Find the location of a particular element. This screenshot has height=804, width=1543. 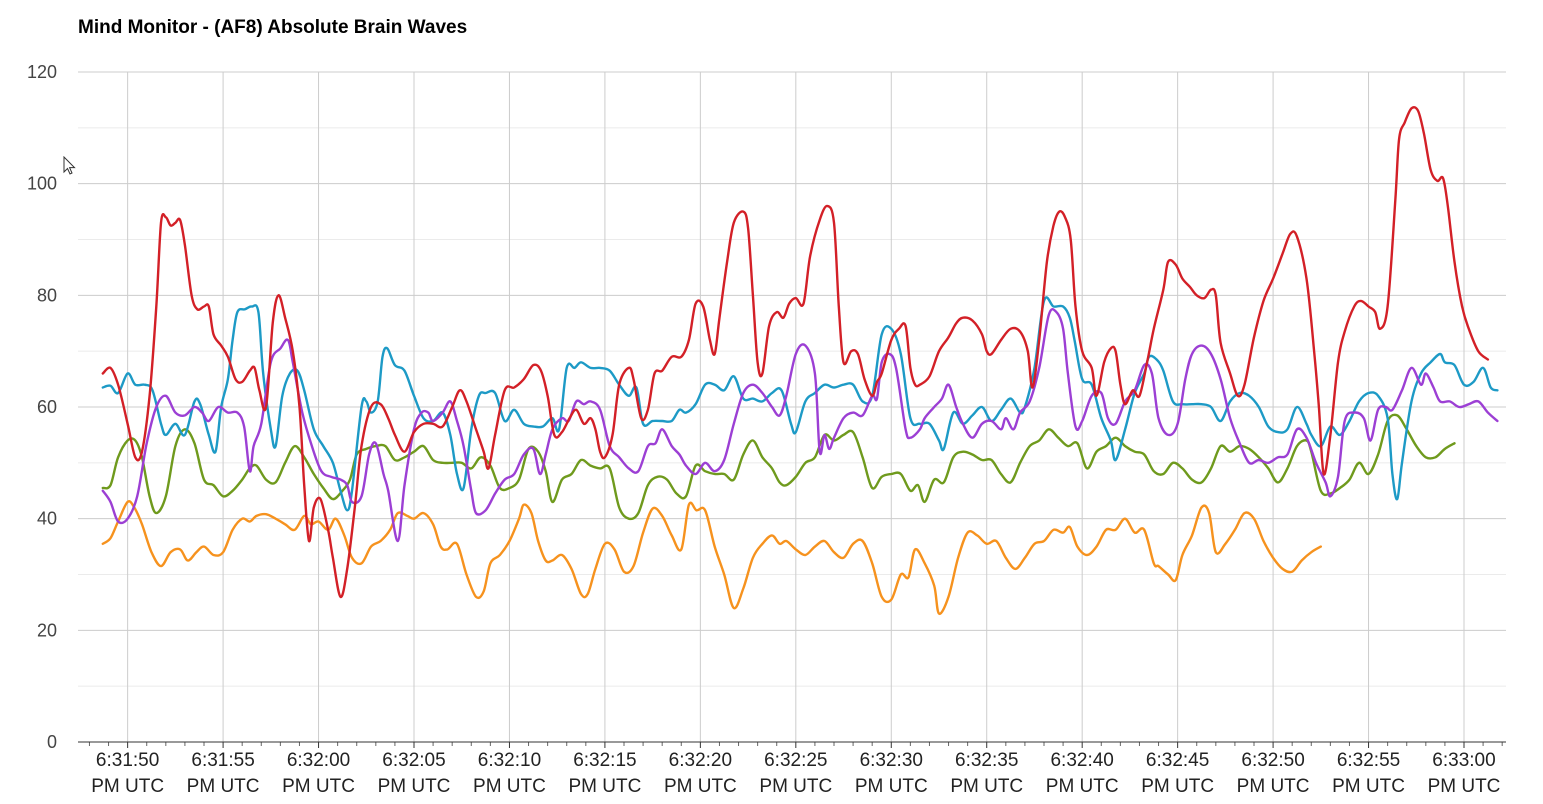

x-tick-label-time: 6:32:40 is located at coordinates (1081, 760).